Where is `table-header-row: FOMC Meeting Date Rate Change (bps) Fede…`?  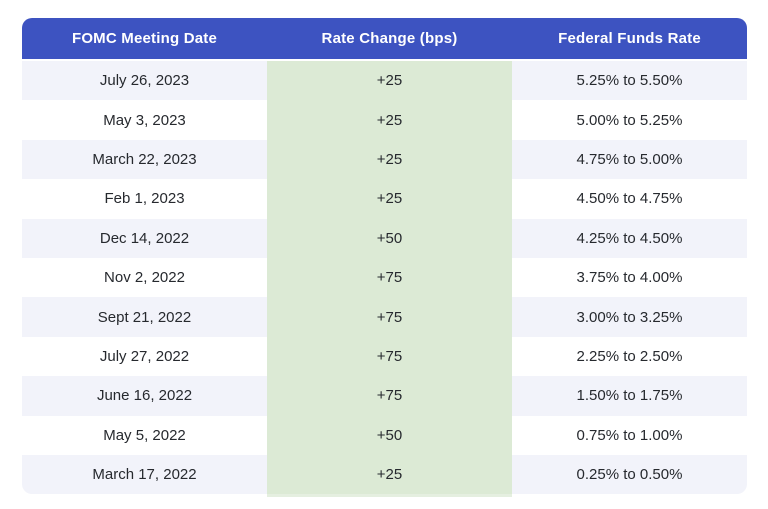 table-header-row: FOMC Meeting Date Rate Change (bps) Fede… is located at coordinates (384, 38).